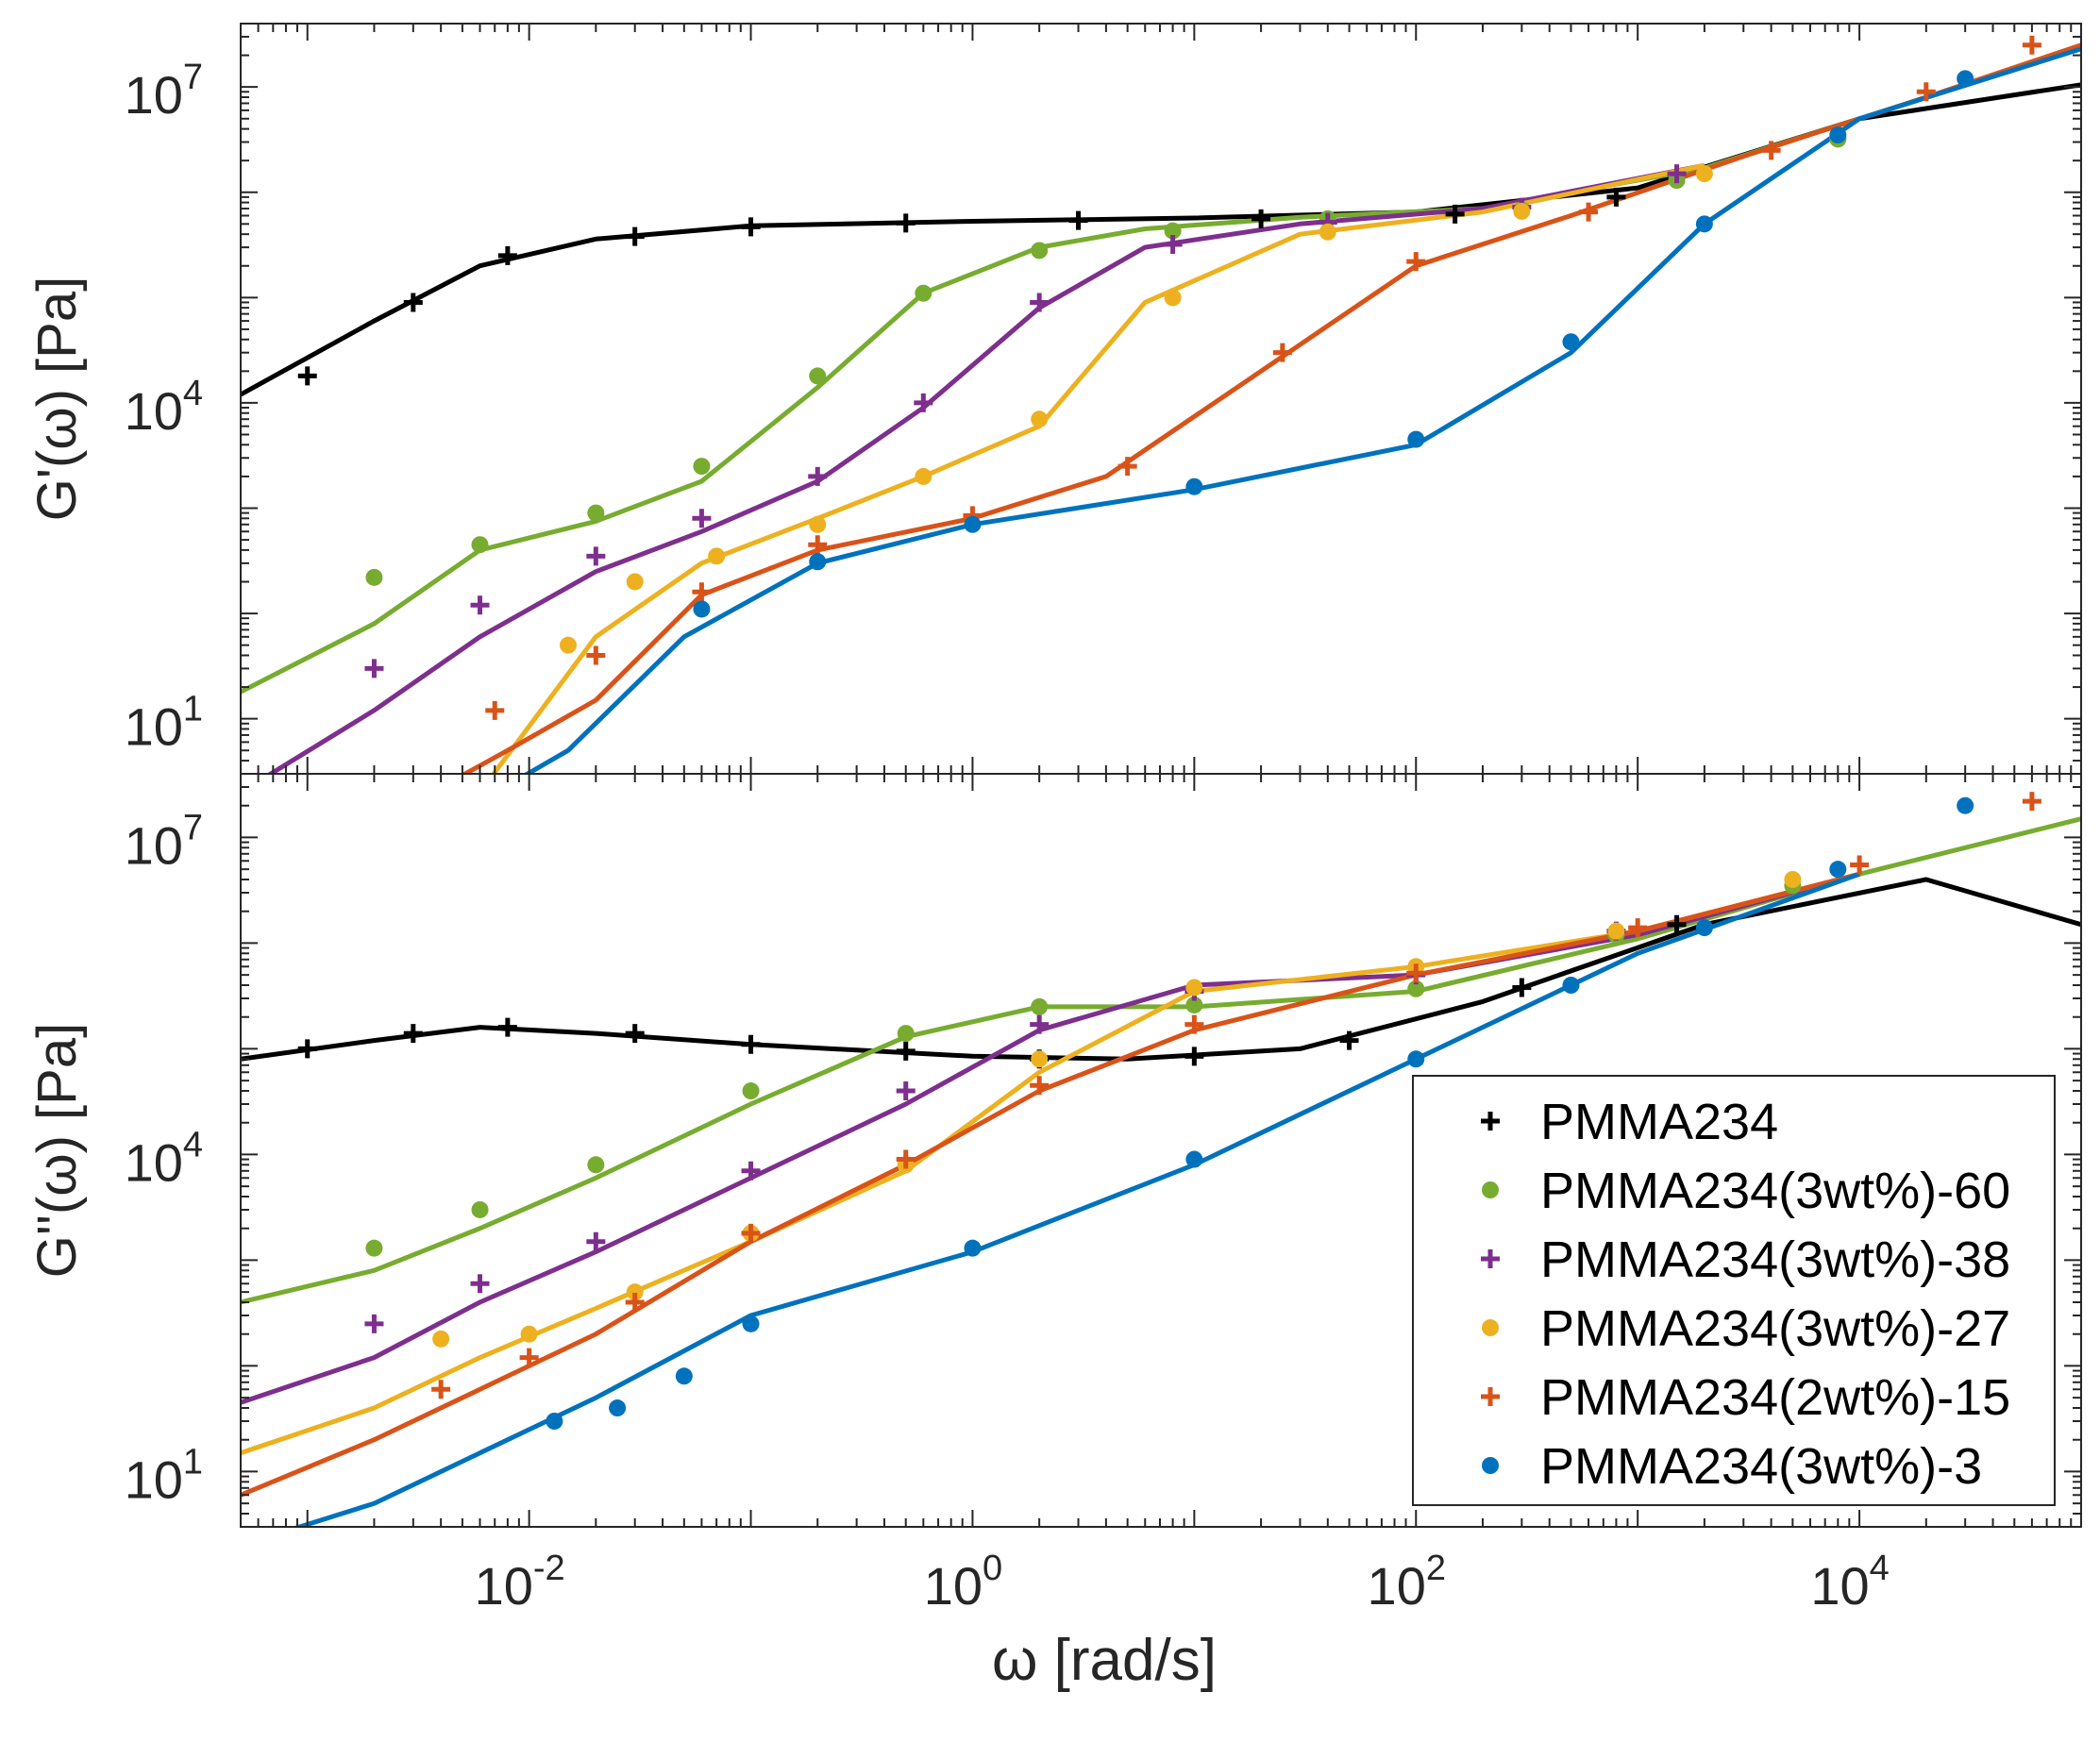  I want to click on legend-label-pmma234-3wt-27: PMMA234(3wt%)-27, so click(1775, 1328).